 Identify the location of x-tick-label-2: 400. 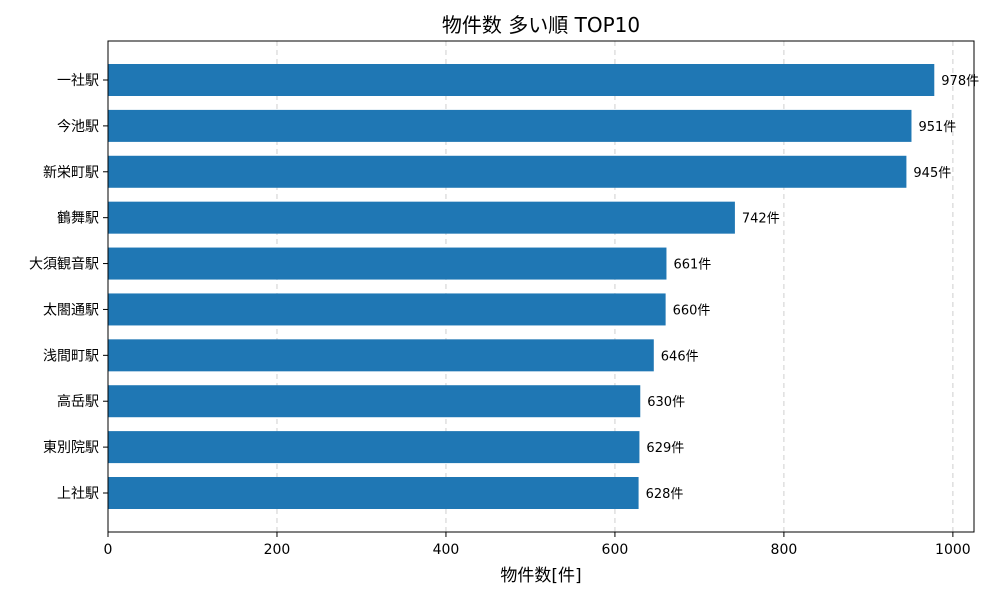
(446, 550).